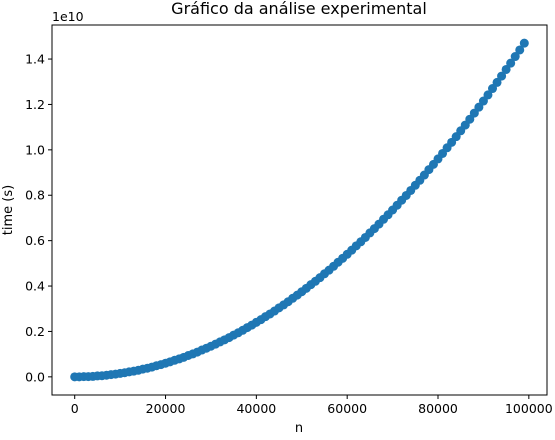 The height and width of the screenshot is (440, 555). What do you see at coordinates (35, 104) in the screenshot?
I see `y-tick-label: 1.2` at bounding box center [35, 104].